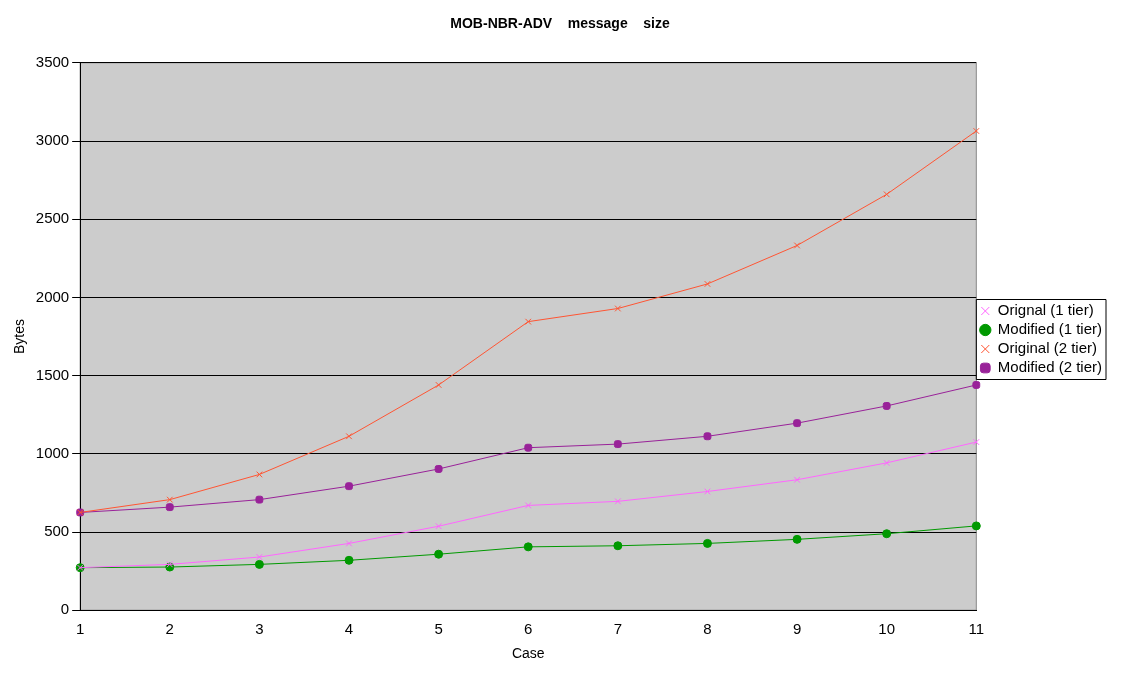  I want to click on legend-label: Modified (2 tier), so click(1049, 367).